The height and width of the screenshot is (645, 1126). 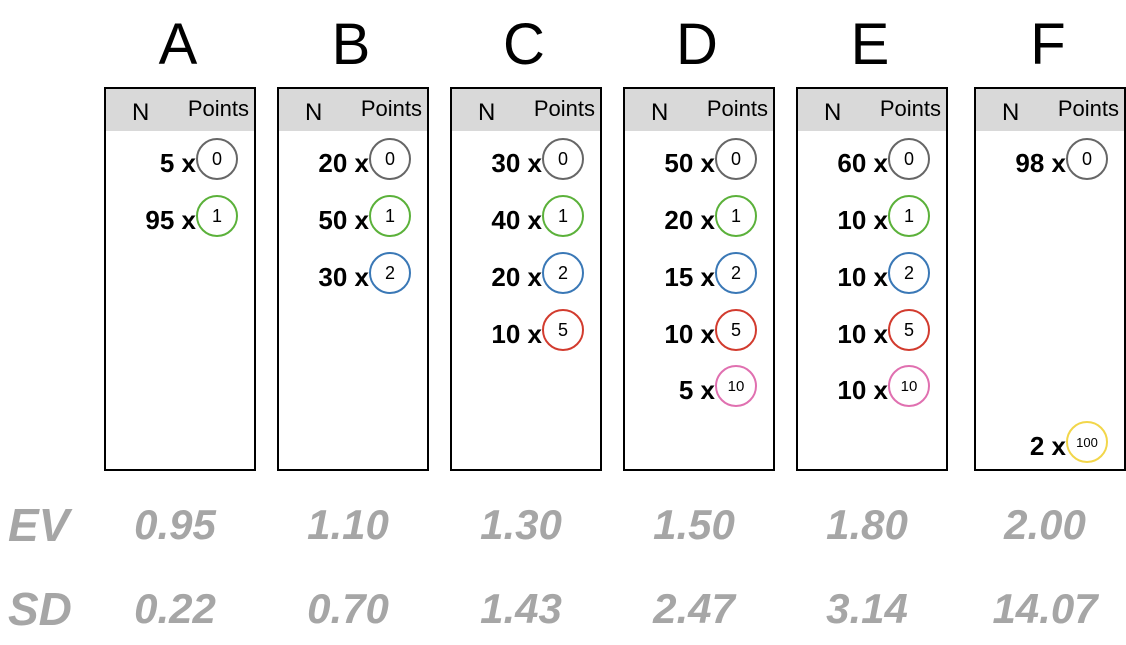 I want to click on outcome-count: 40 x, so click(x=516, y=220).